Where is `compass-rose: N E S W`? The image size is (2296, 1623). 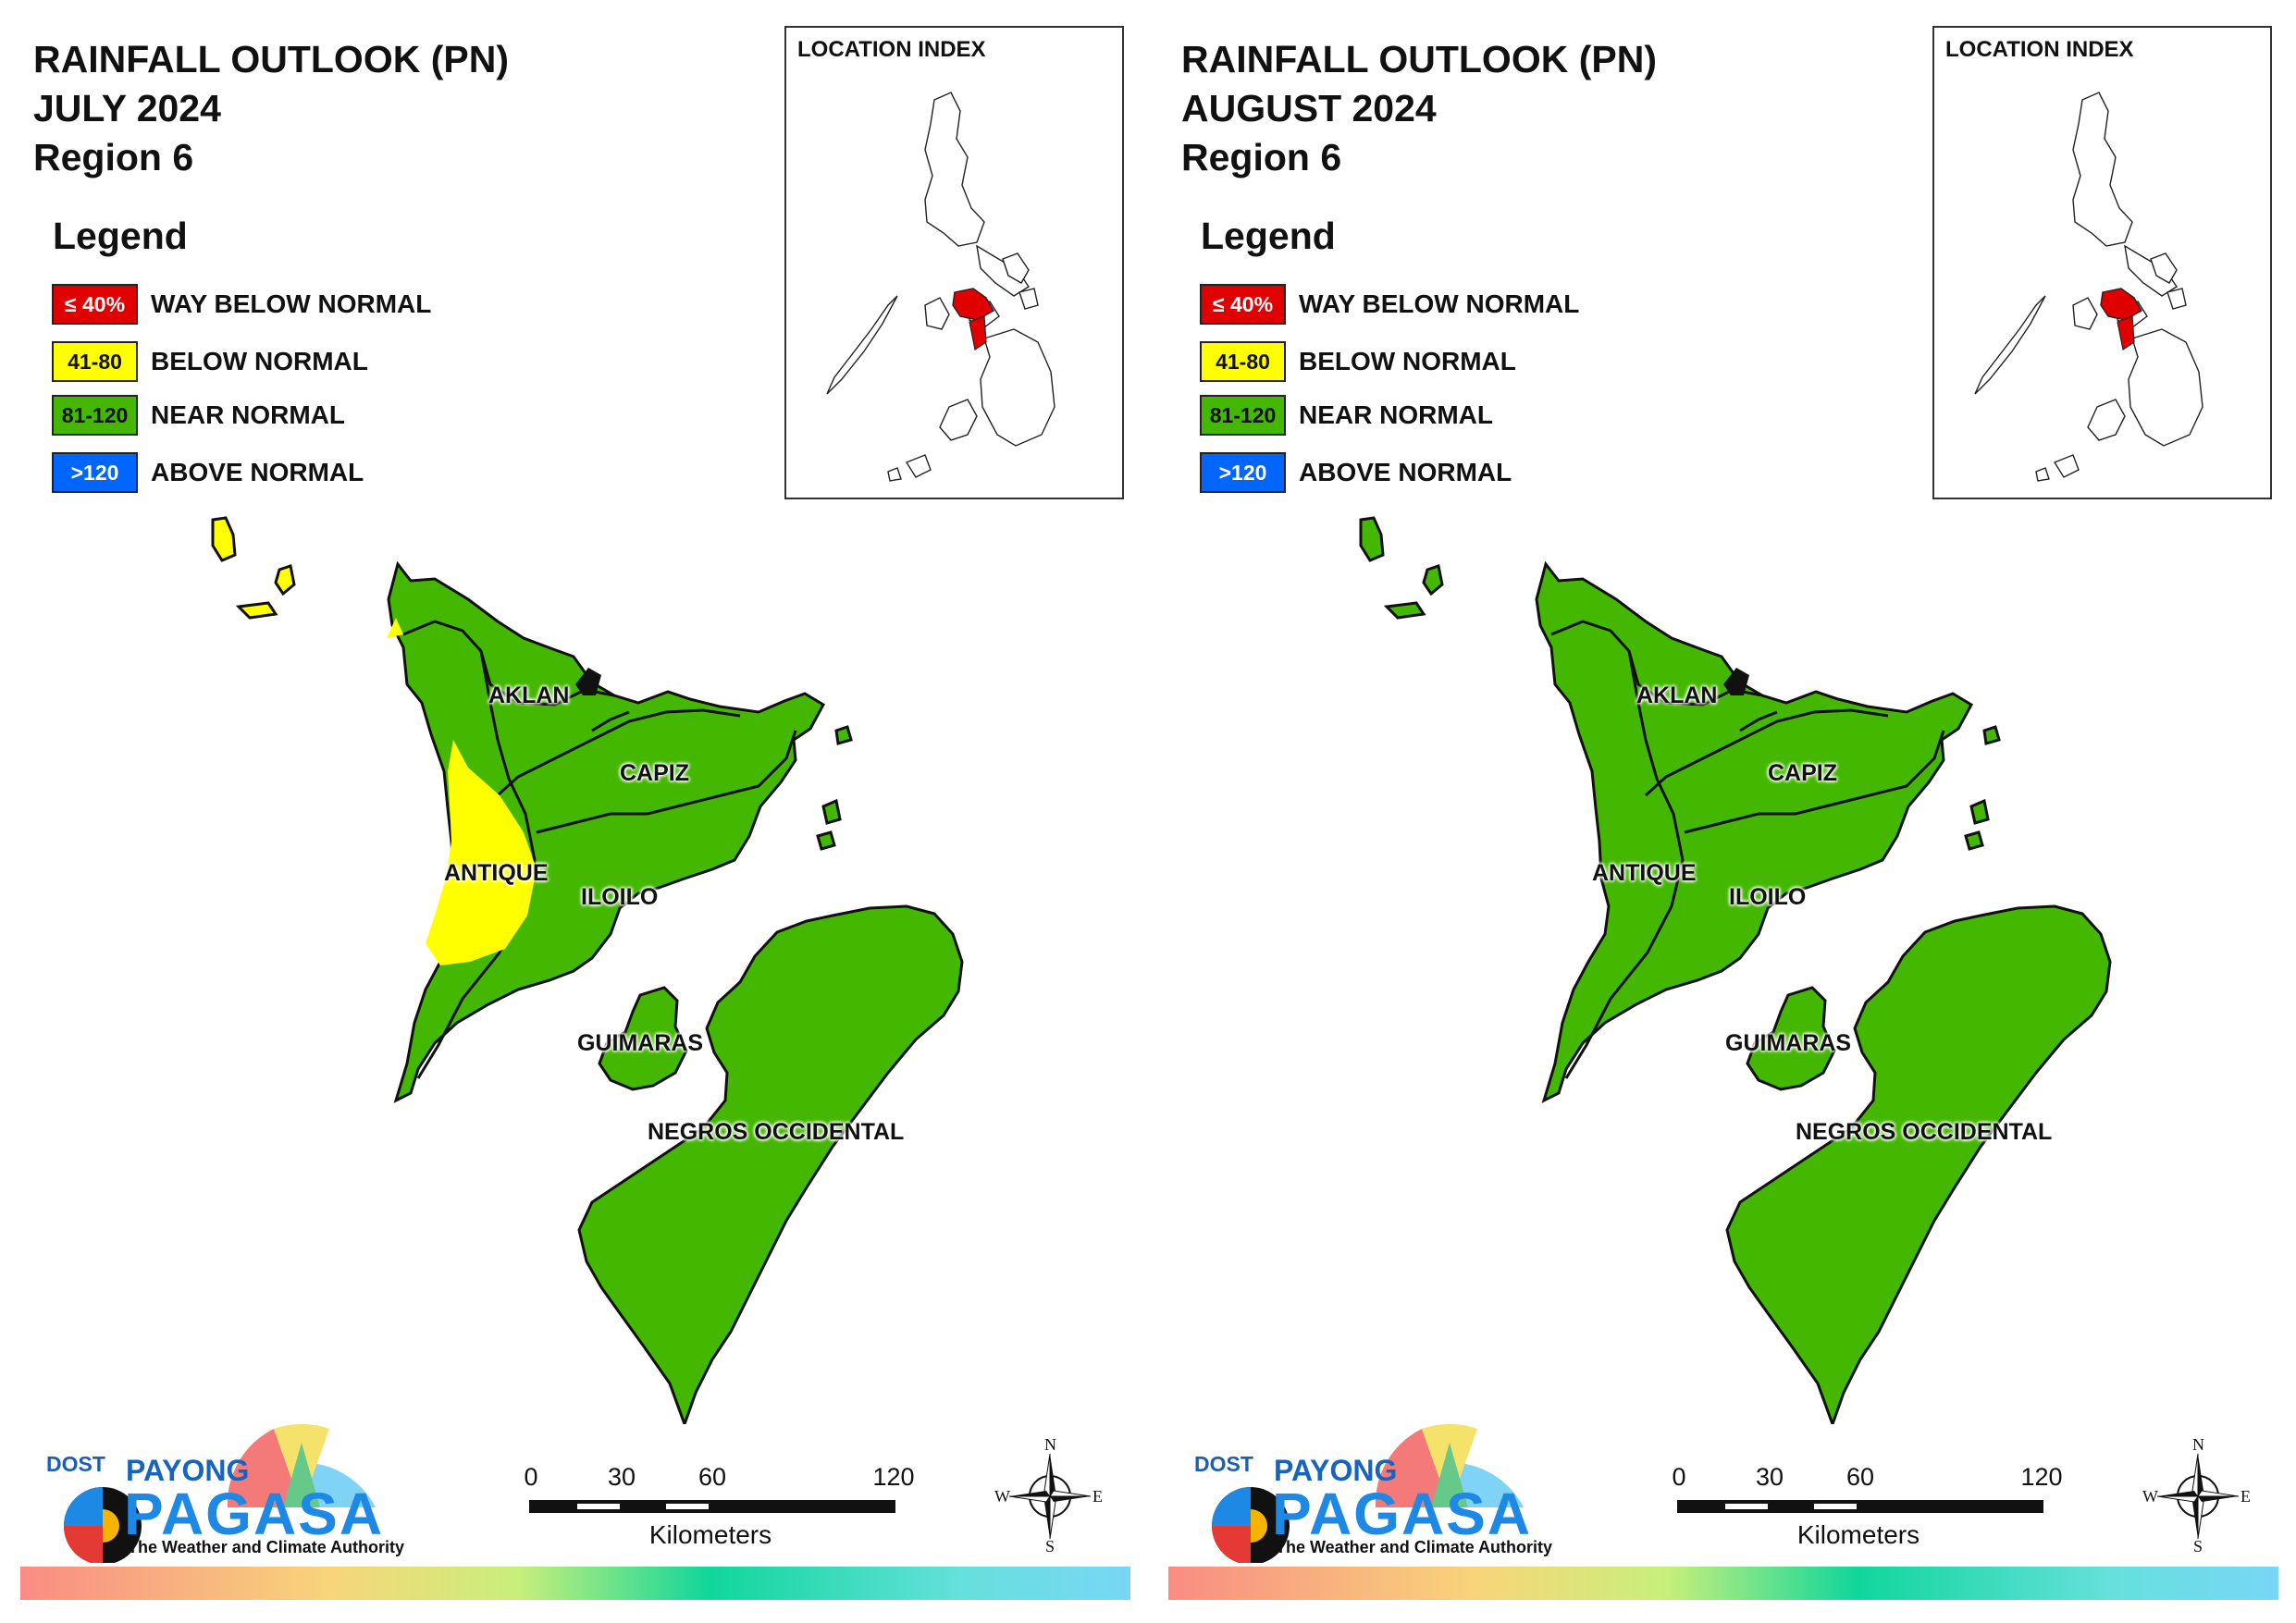
compass-rose: N E S W is located at coordinates (1048, 1495).